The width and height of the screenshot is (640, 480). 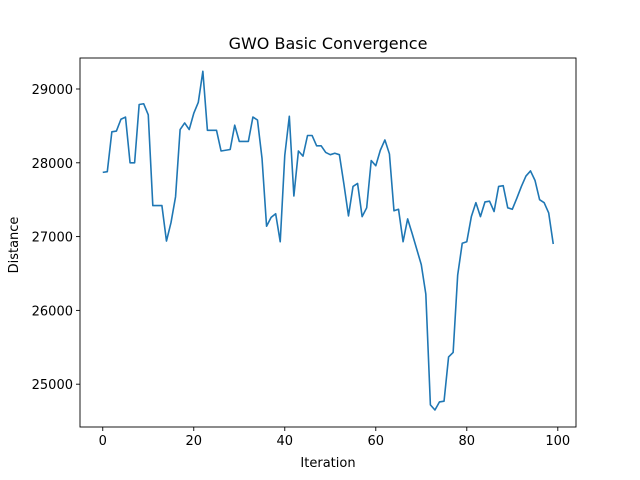 I want to click on y-tick-label: 27000, so click(x=52, y=238).